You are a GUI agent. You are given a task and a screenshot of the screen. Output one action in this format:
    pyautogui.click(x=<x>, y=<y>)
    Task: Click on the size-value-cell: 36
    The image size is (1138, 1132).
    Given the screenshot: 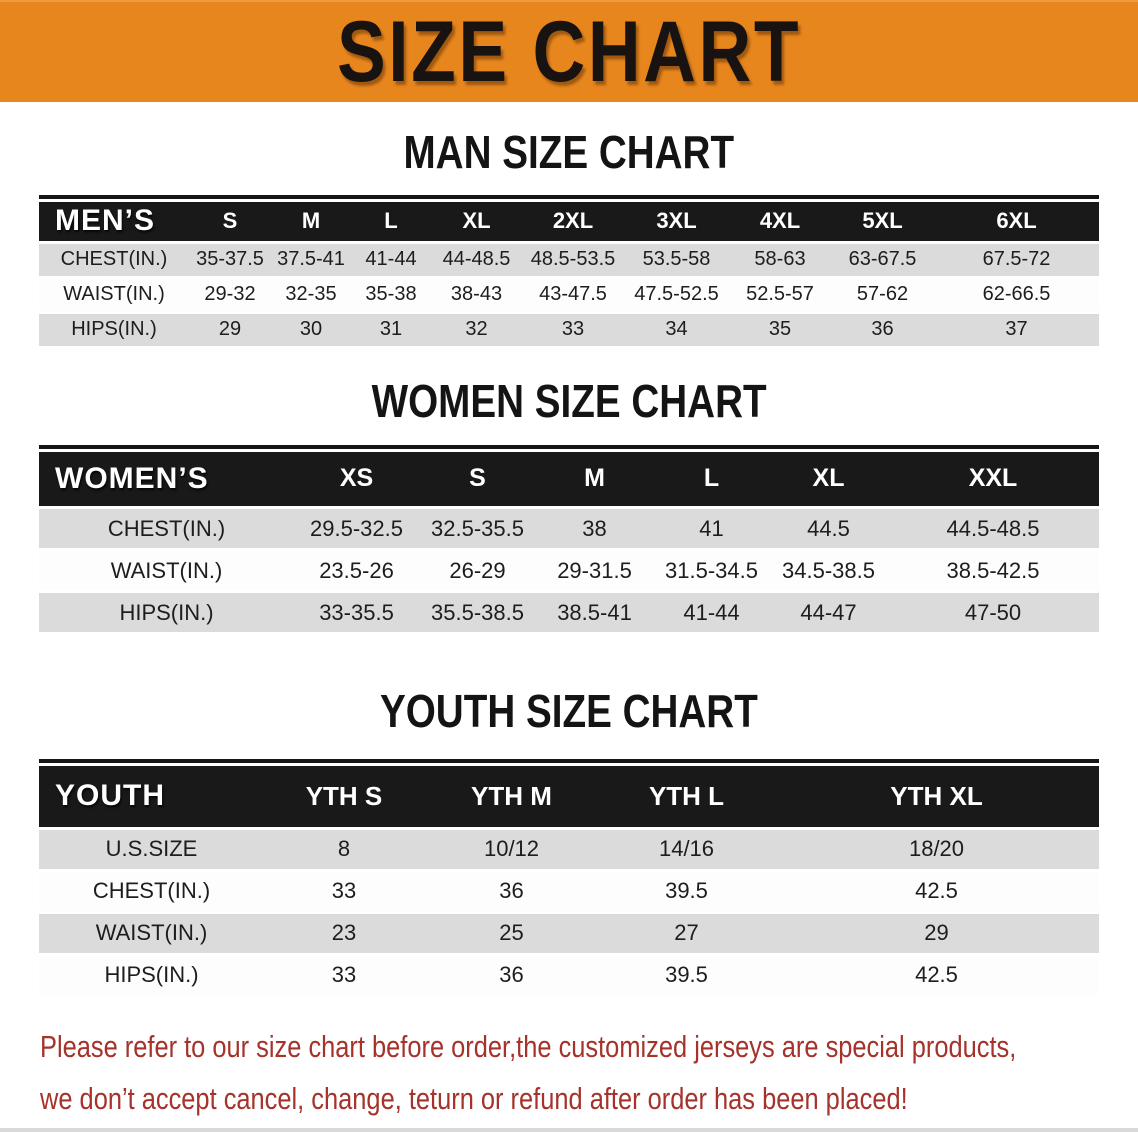 What is the action you would take?
    pyautogui.click(x=882, y=330)
    